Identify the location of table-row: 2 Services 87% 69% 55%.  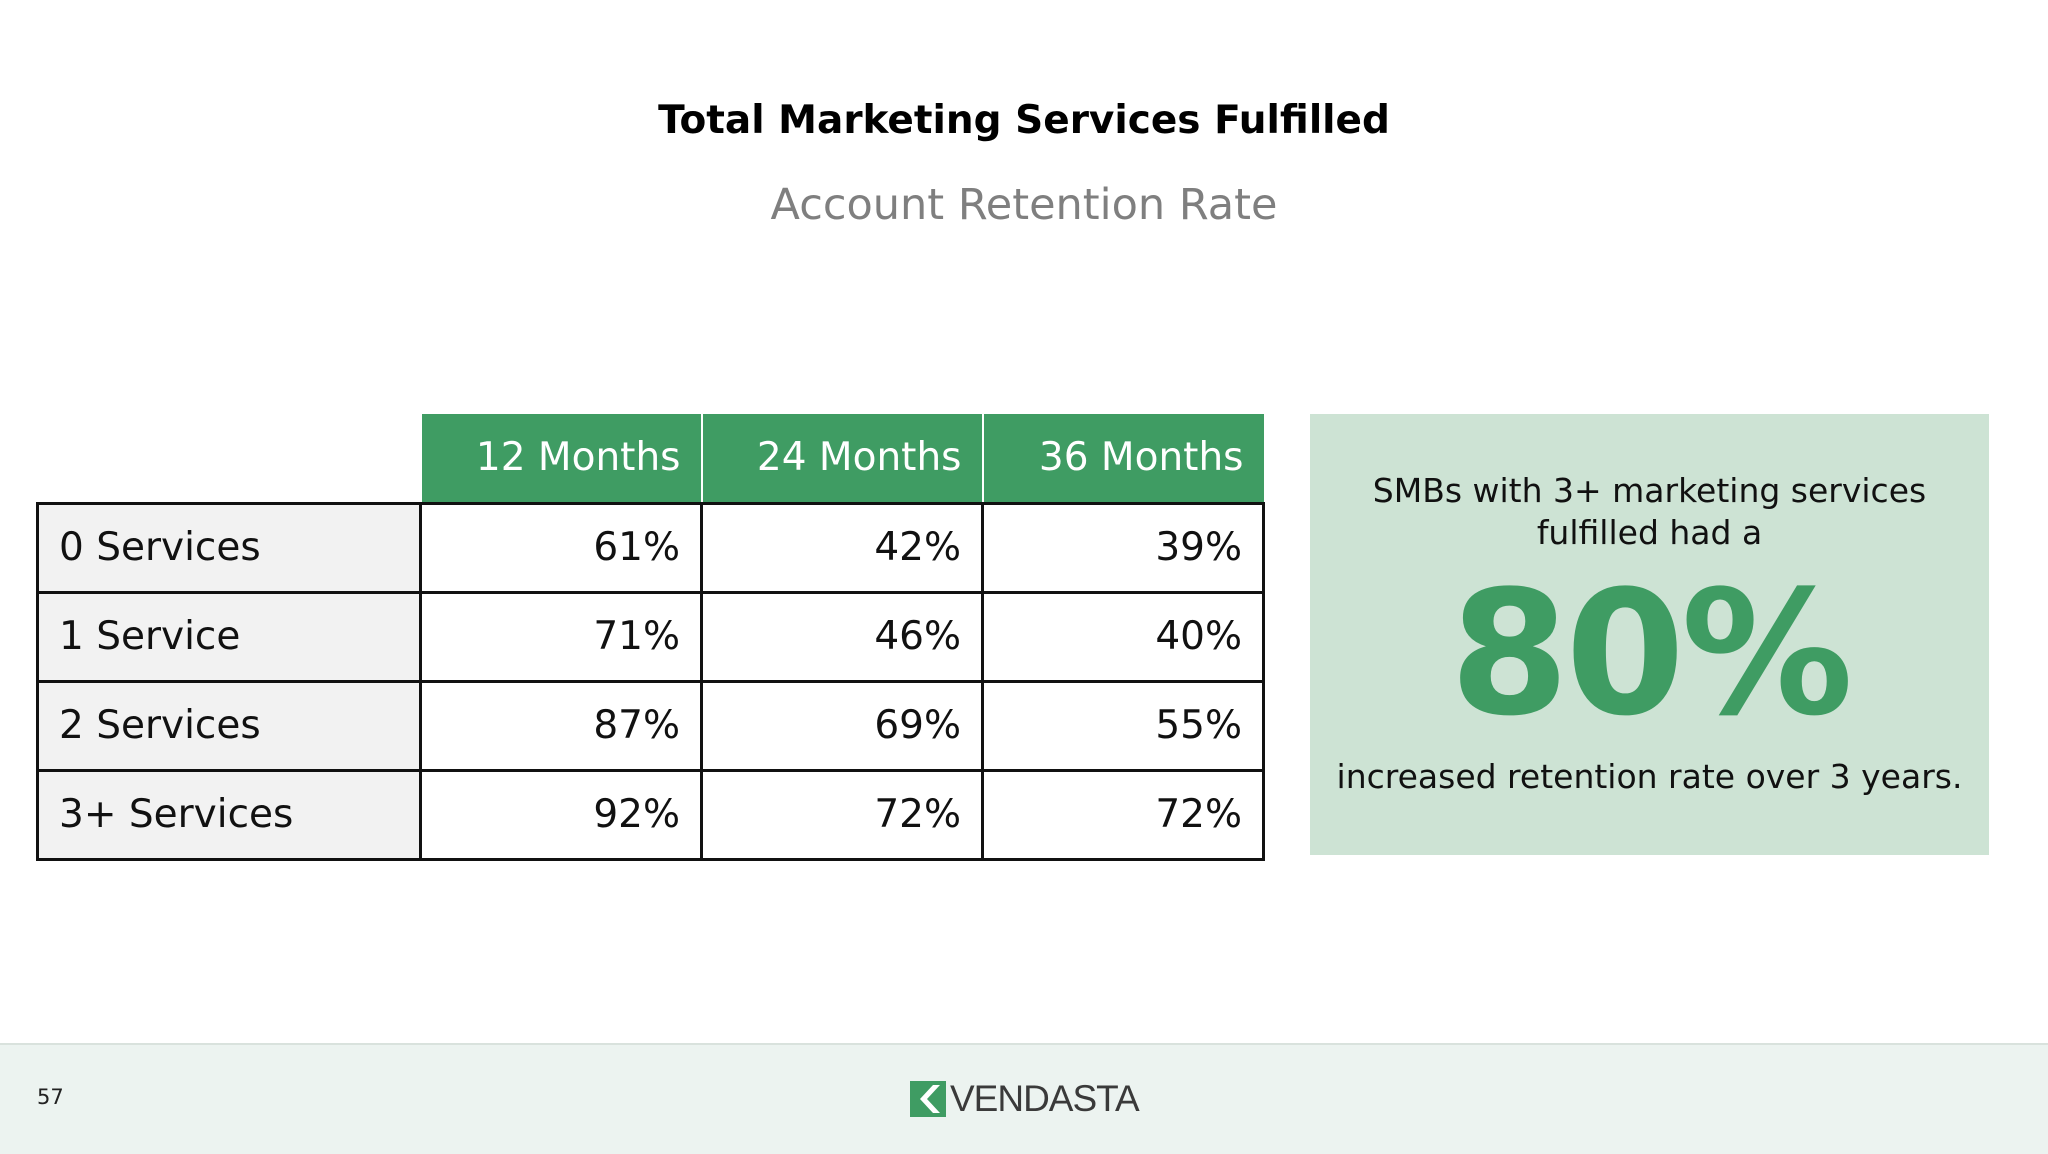
(650, 725).